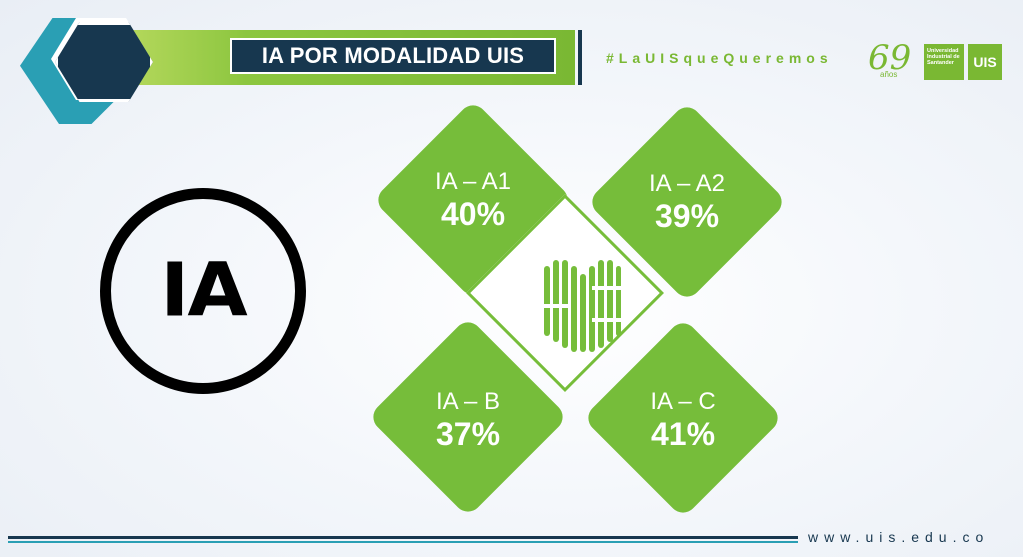 This screenshot has width=1023, height=557. What do you see at coordinates (719, 58) in the screenshot?
I see `hashtag-text: #LaUISqueQueremos` at bounding box center [719, 58].